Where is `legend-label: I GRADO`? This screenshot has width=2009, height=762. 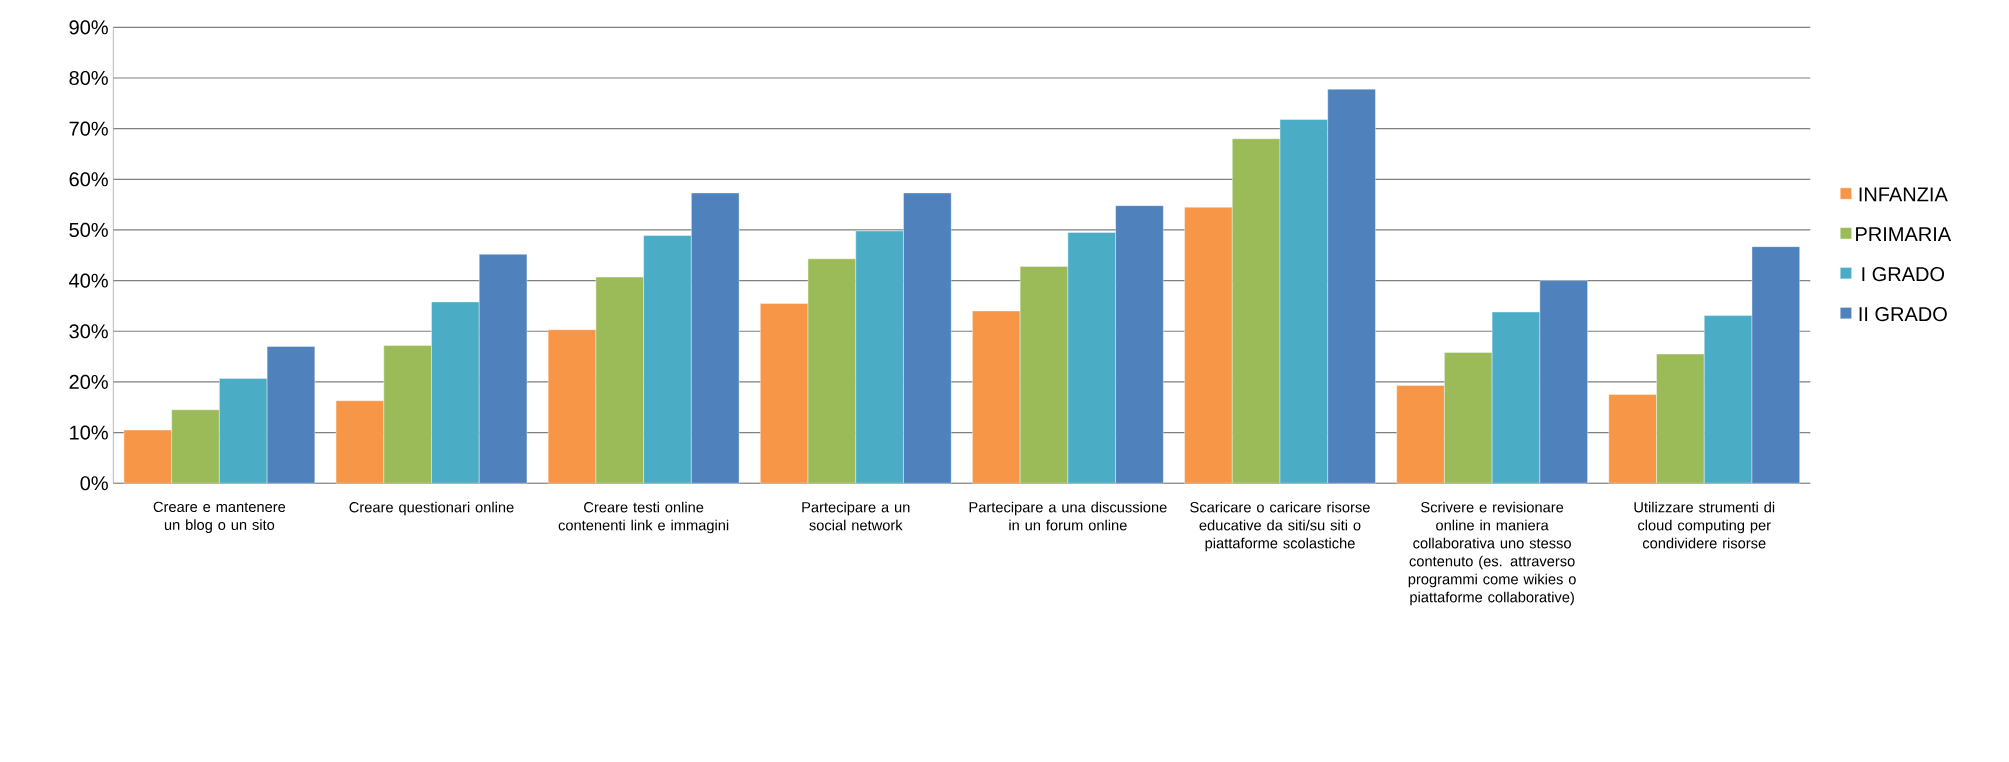 legend-label: I GRADO is located at coordinates (1903, 274).